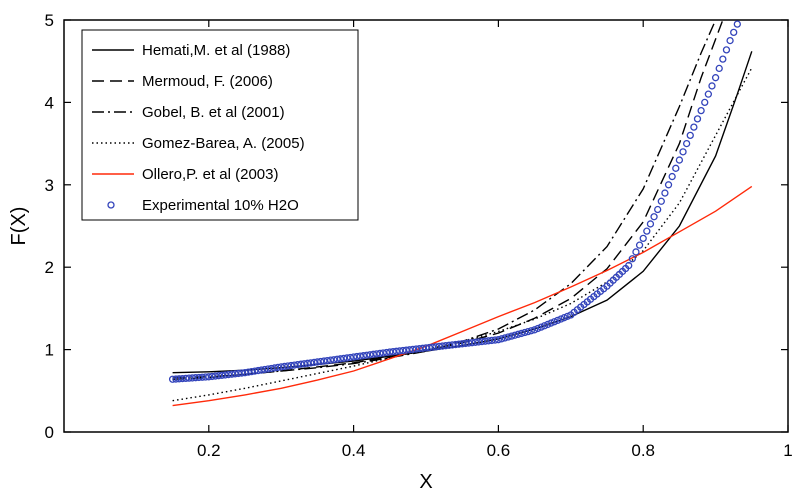 The height and width of the screenshot is (496, 792). What do you see at coordinates (220, 205) in the screenshot?
I see `legend-entry: Experimental 10% H2O` at bounding box center [220, 205].